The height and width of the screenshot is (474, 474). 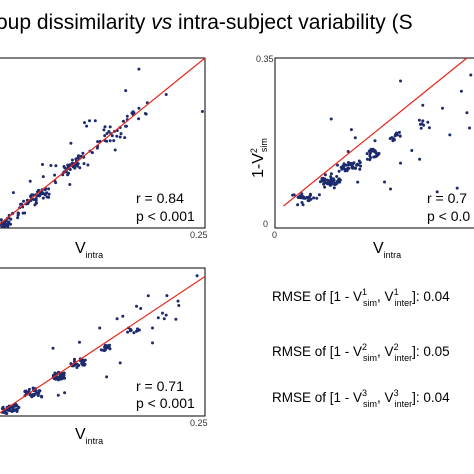 What do you see at coordinates (378, 248) in the screenshot?
I see `x-axis-label-base: V` at bounding box center [378, 248].